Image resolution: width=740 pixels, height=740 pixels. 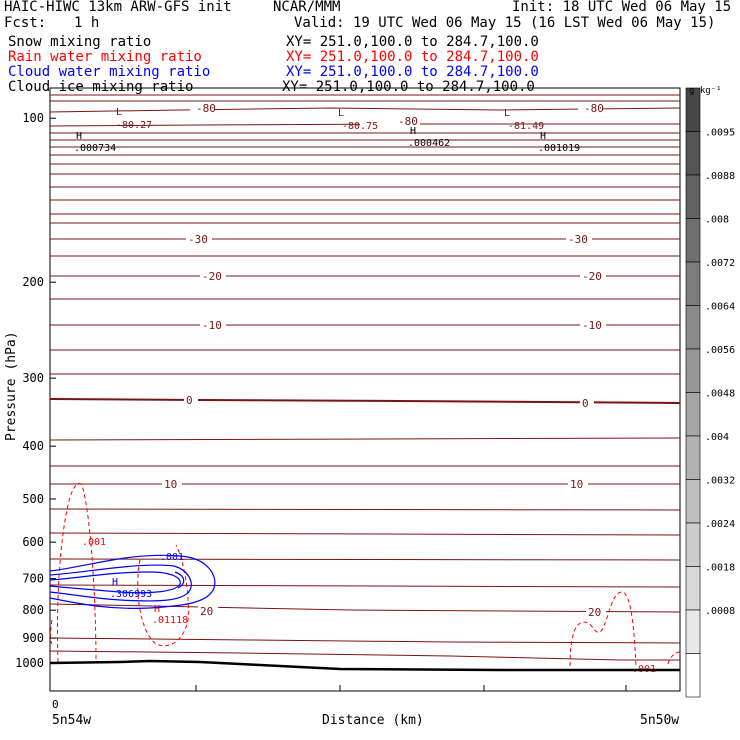 I want to click on field-name-cloud-ice: Cloud ice mixing ratio, so click(x=101, y=87).